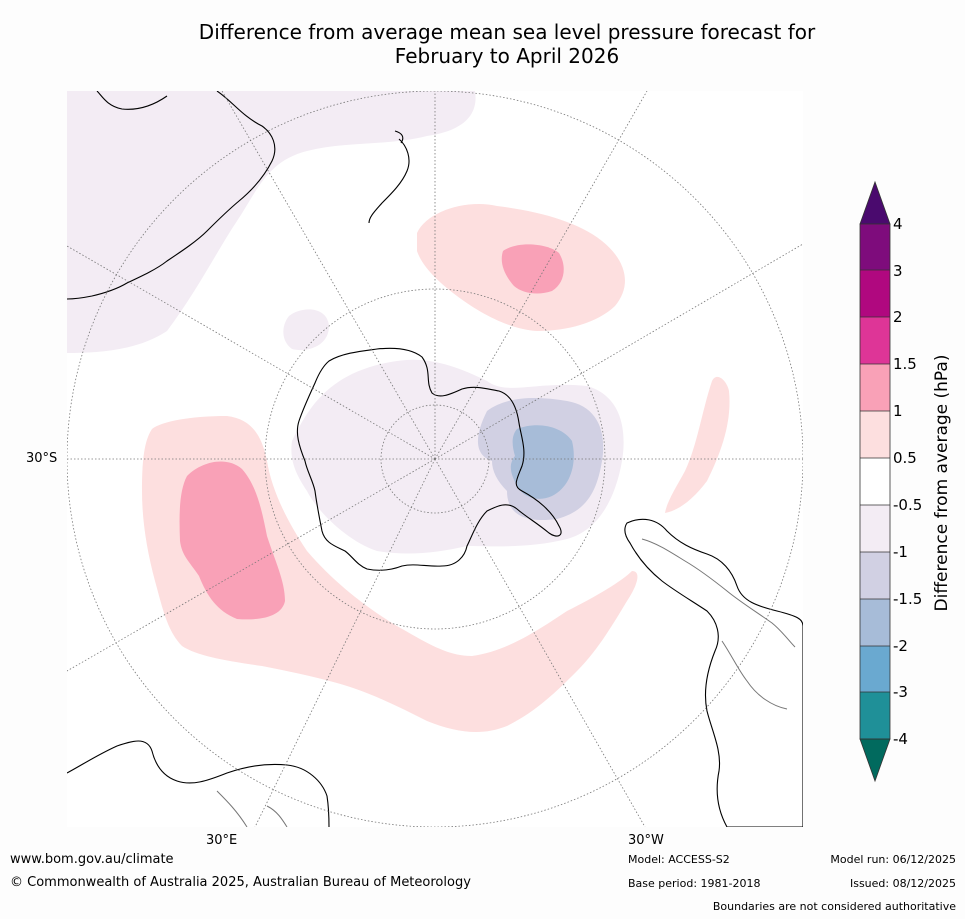 This screenshot has height=919, width=965. What do you see at coordinates (42, 458) in the screenshot?
I see `lon-label-left: 30°S` at bounding box center [42, 458].